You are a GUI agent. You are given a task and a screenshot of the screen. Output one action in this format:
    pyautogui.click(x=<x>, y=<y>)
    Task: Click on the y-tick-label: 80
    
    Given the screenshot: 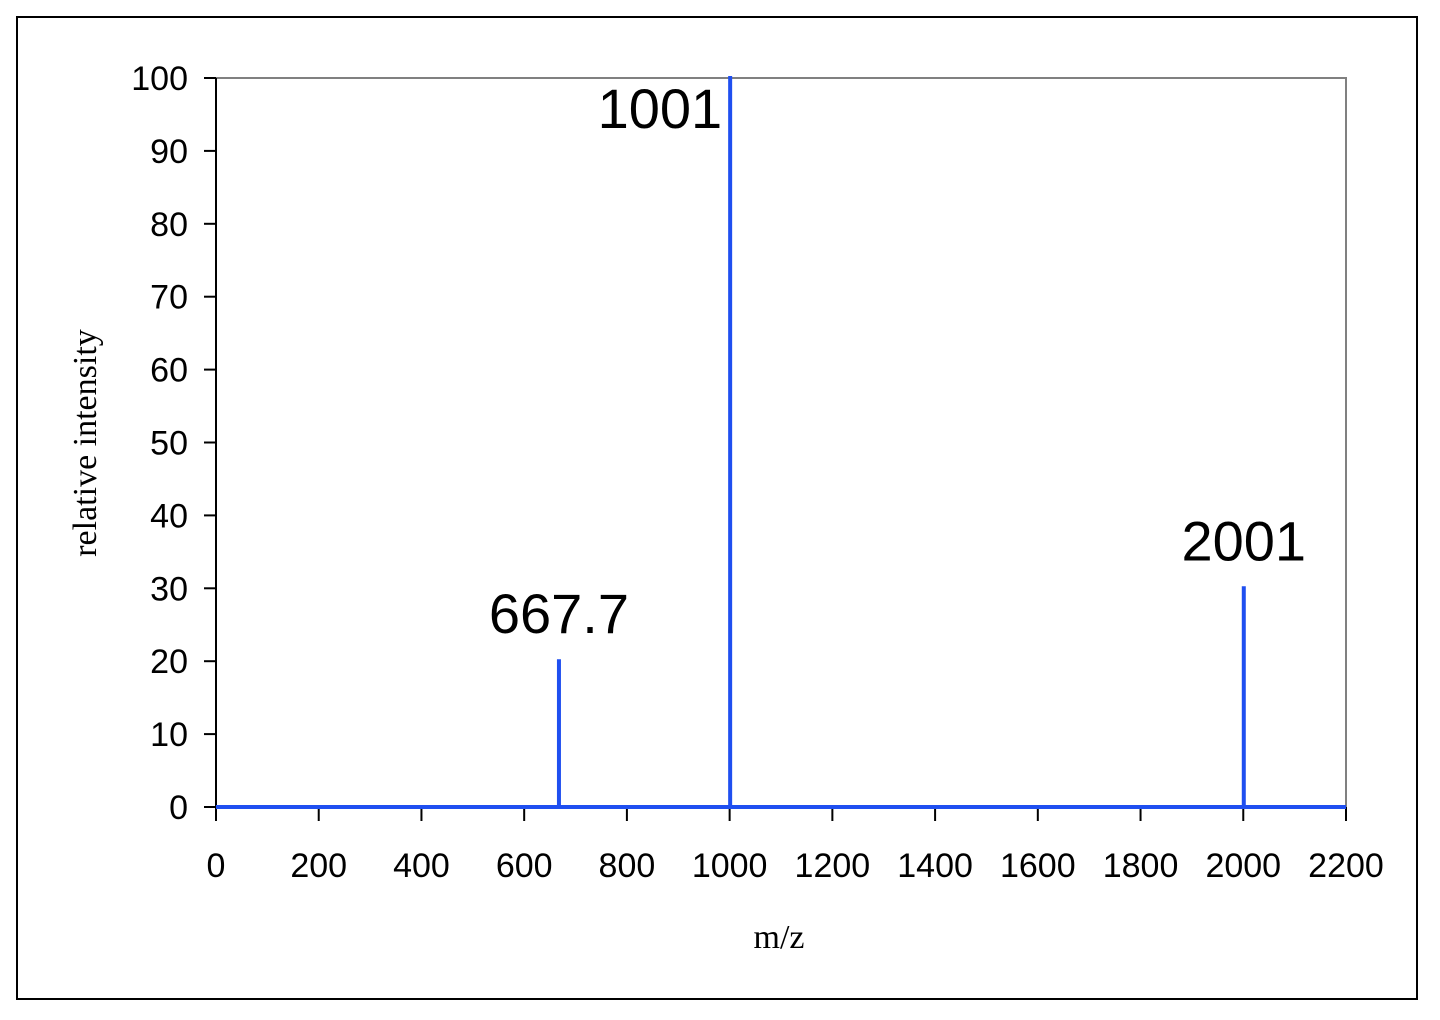 What is the action you would take?
    pyautogui.click(x=169, y=225)
    